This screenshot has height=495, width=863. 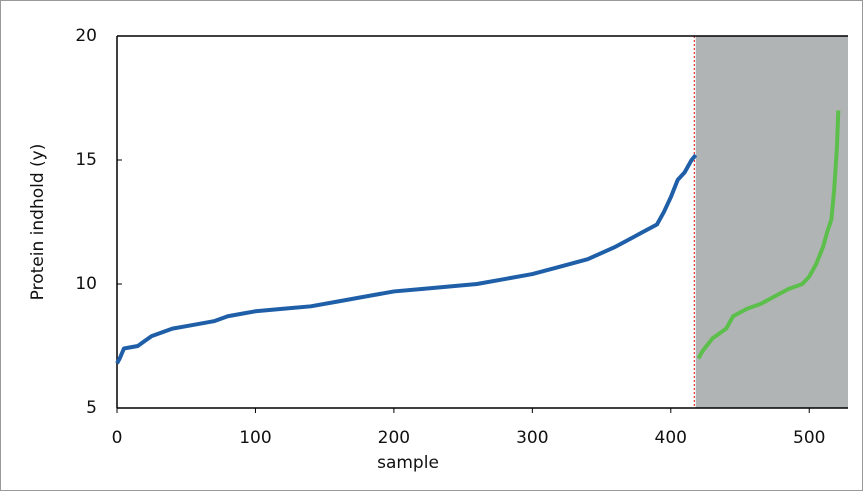 What do you see at coordinates (394, 438) in the screenshot?
I see `x-tick-label: 200` at bounding box center [394, 438].